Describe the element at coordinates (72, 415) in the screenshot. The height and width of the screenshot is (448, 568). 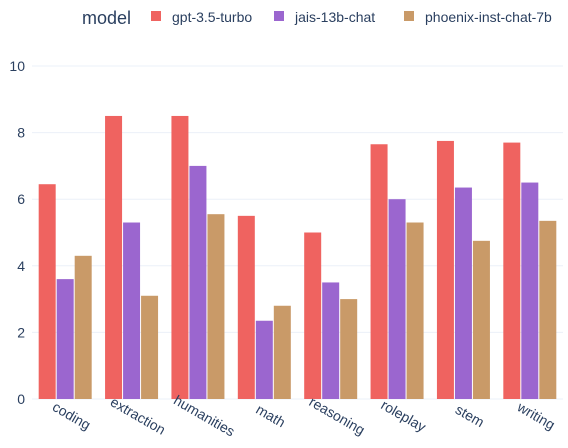
I see `x-tick-label: coding` at that location.